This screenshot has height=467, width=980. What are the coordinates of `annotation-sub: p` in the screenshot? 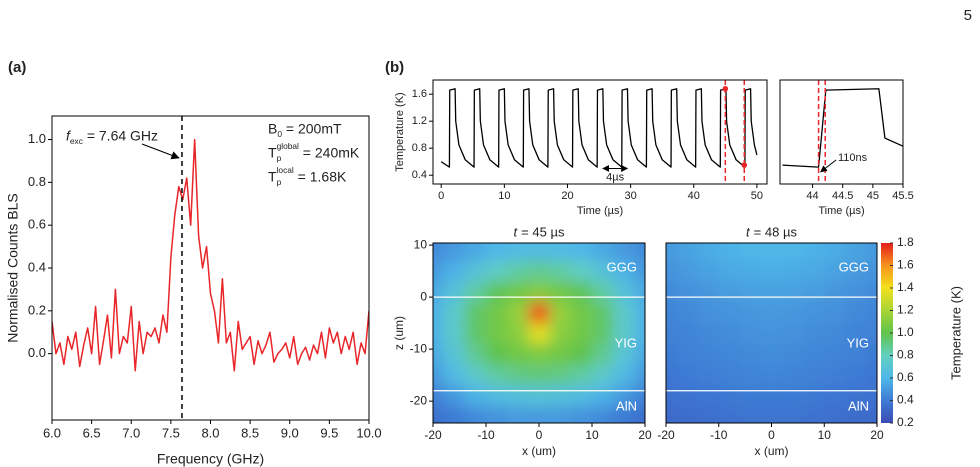 It's located at (279, 158).